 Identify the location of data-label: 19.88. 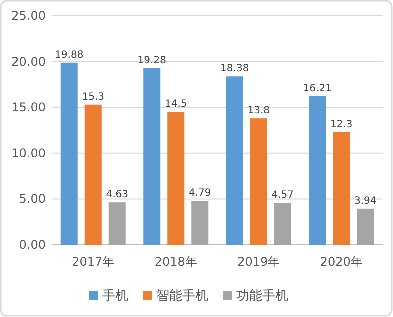
(69, 55).